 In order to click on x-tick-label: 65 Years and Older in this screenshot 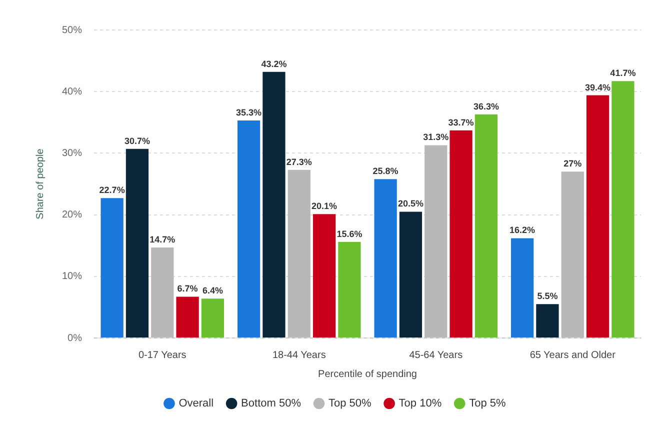, I will do `click(573, 355)`.